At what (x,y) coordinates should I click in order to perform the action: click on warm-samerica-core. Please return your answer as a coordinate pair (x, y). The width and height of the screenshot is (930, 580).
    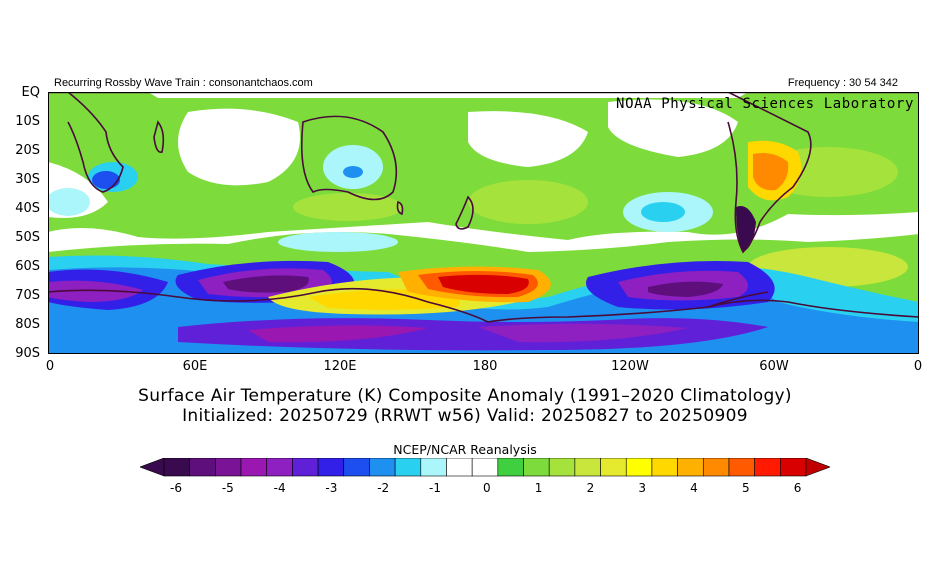
    Looking at the image, I should click on (771, 172).